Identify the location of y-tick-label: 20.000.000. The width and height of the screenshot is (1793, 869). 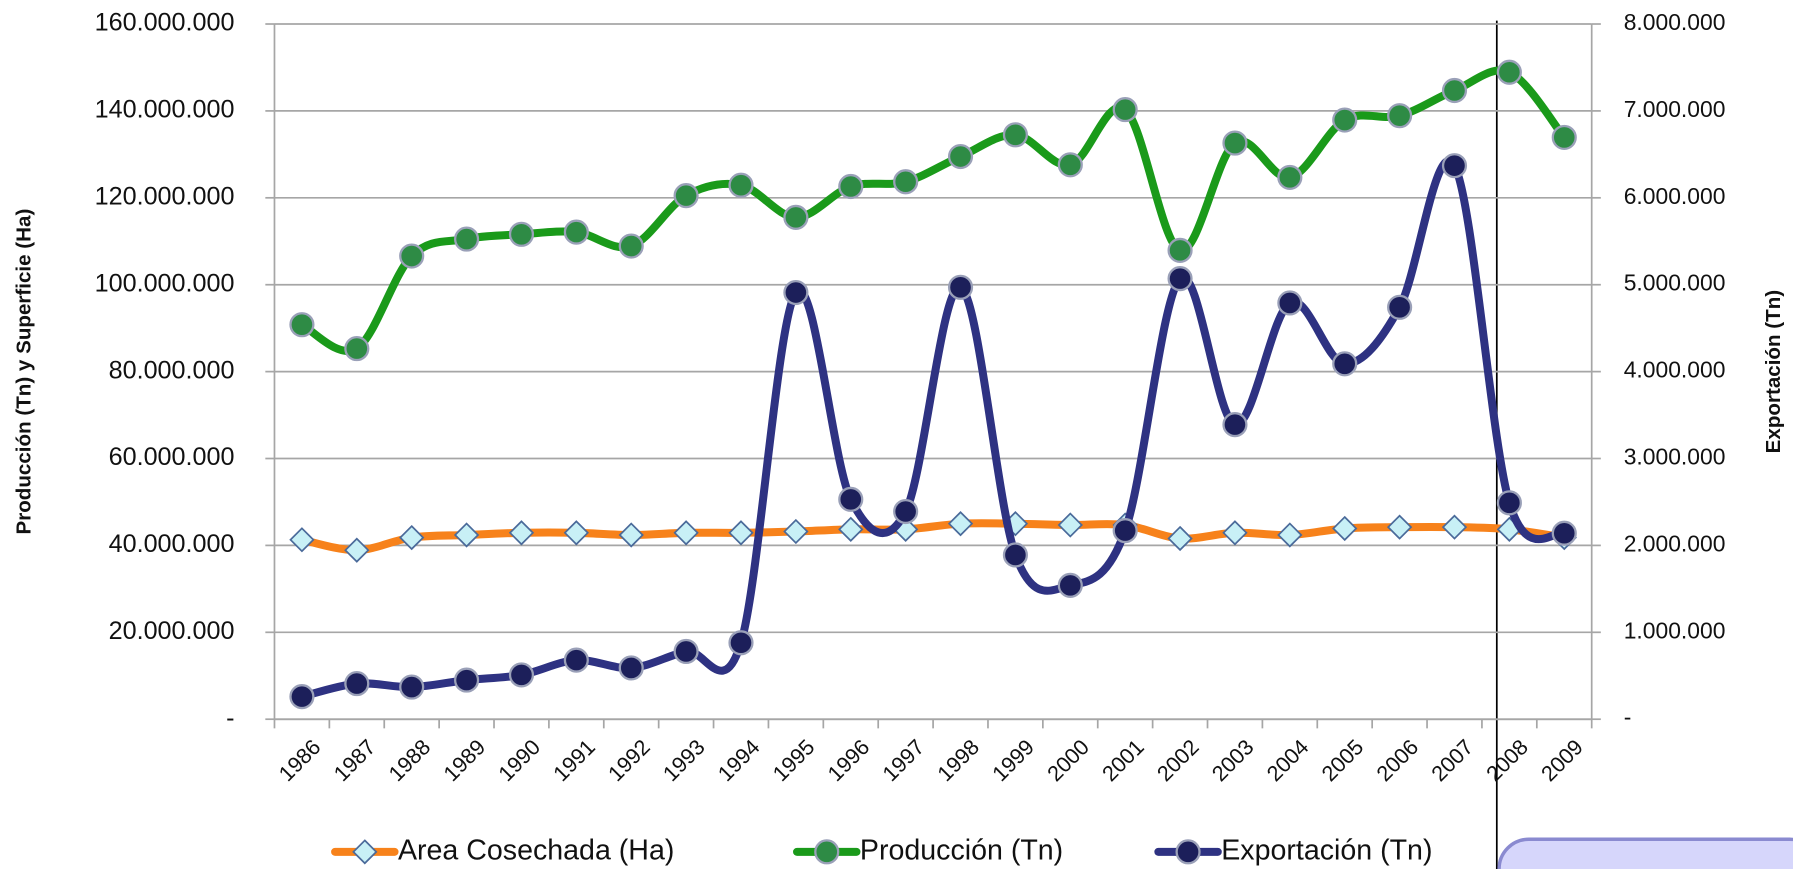
(172, 631).